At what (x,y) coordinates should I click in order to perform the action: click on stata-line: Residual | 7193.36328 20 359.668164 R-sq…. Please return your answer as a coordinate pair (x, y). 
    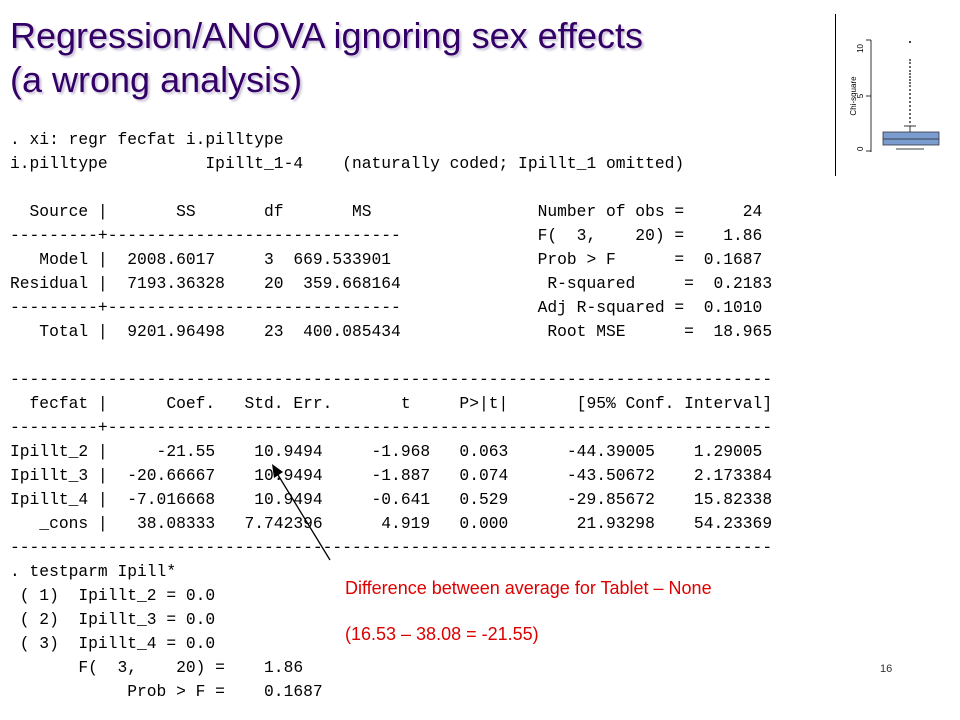
    Looking at the image, I should click on (391, 283).